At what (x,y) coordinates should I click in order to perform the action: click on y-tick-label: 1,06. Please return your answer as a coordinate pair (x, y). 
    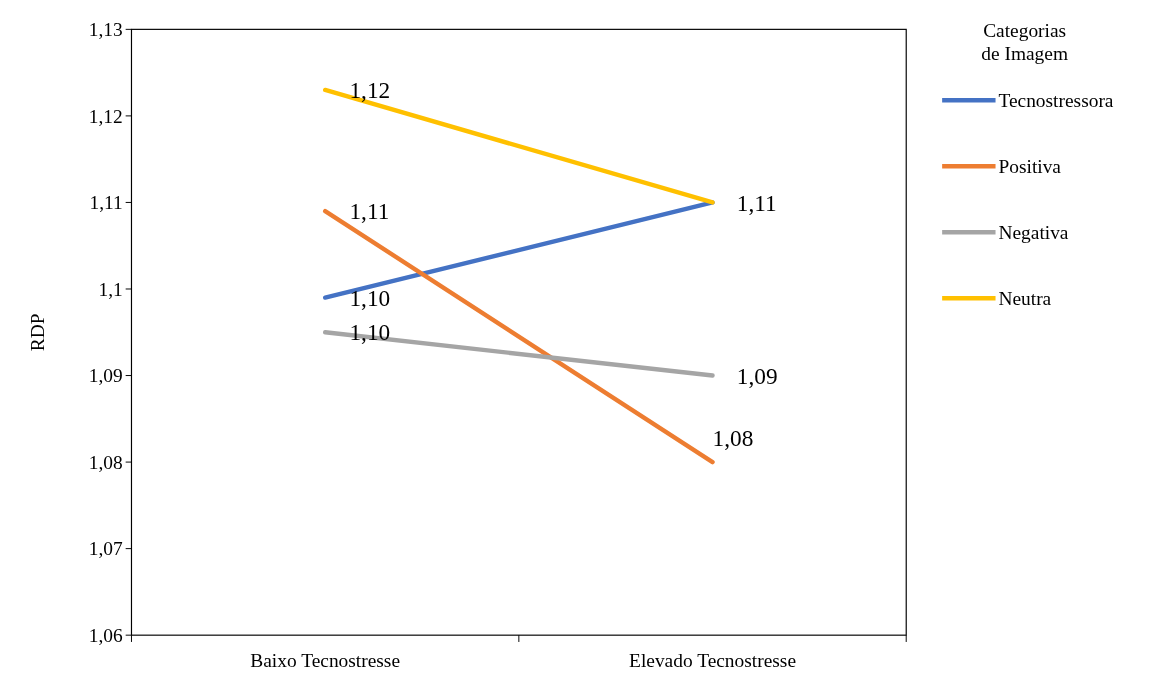
    Looking at the image, I should click on (106, 635).